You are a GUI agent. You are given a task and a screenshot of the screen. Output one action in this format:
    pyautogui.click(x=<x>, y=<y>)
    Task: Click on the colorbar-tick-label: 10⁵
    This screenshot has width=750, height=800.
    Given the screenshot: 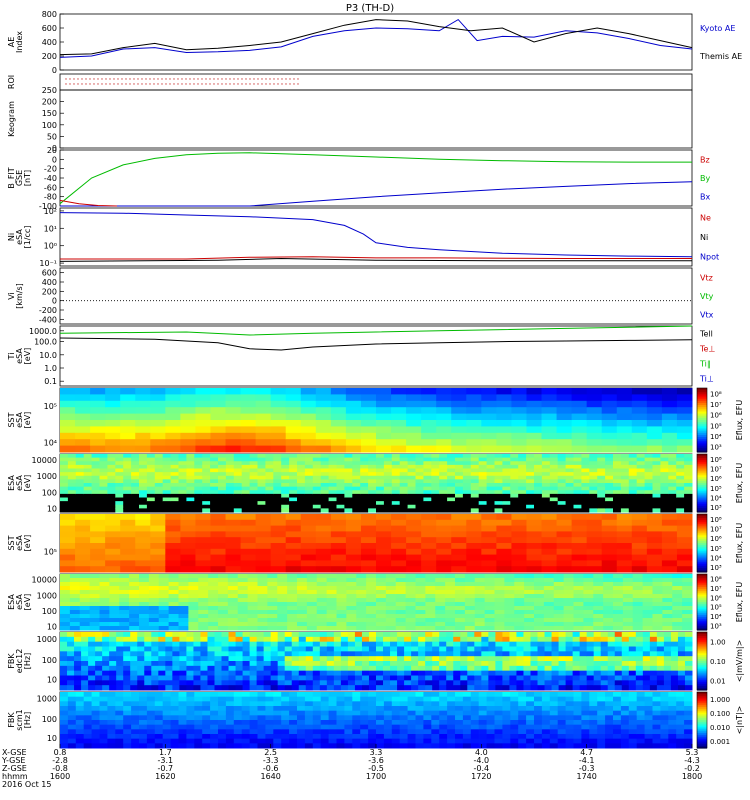 What is the action you would take?
    pyautogui.click(x=716, y=549)
    